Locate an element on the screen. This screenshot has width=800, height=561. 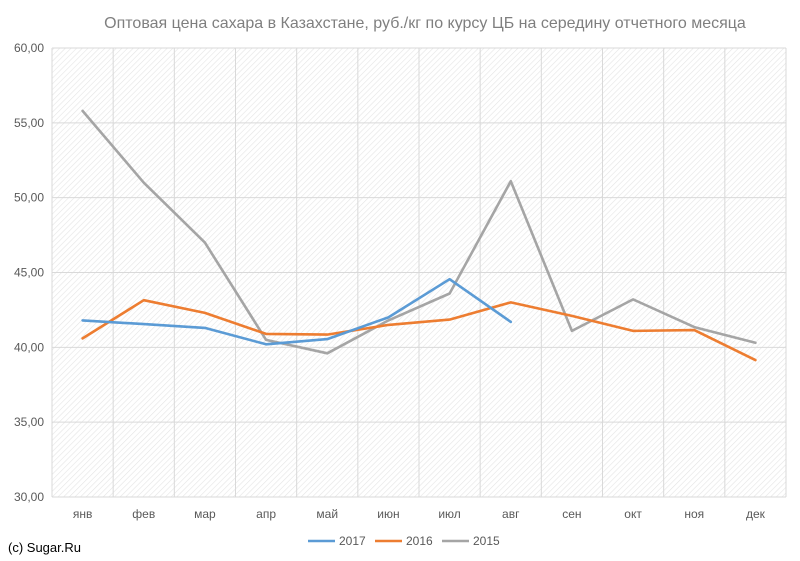
series-line-2016 is located at coordinates (419, 330).